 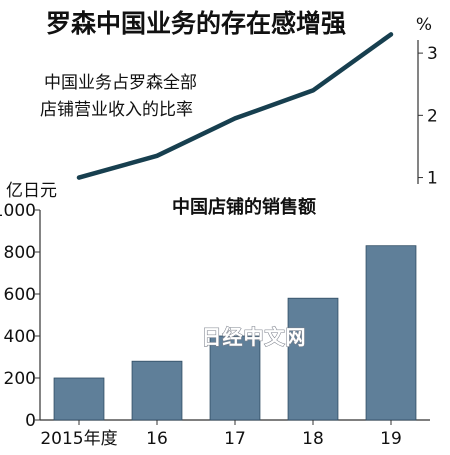 What do you see at coordinates (116, 110) in the screenshot?
I see `share-annotation-line-2: 店铺营业收入的比率` at bounding box center [116, 110].